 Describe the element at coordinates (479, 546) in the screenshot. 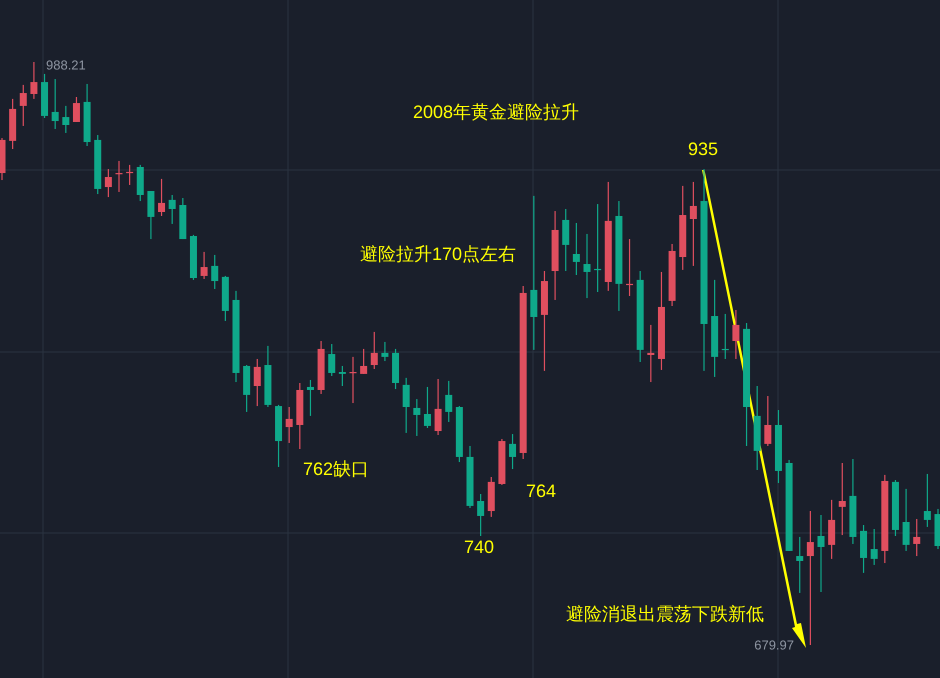

I see `annotation: 740` at that location.